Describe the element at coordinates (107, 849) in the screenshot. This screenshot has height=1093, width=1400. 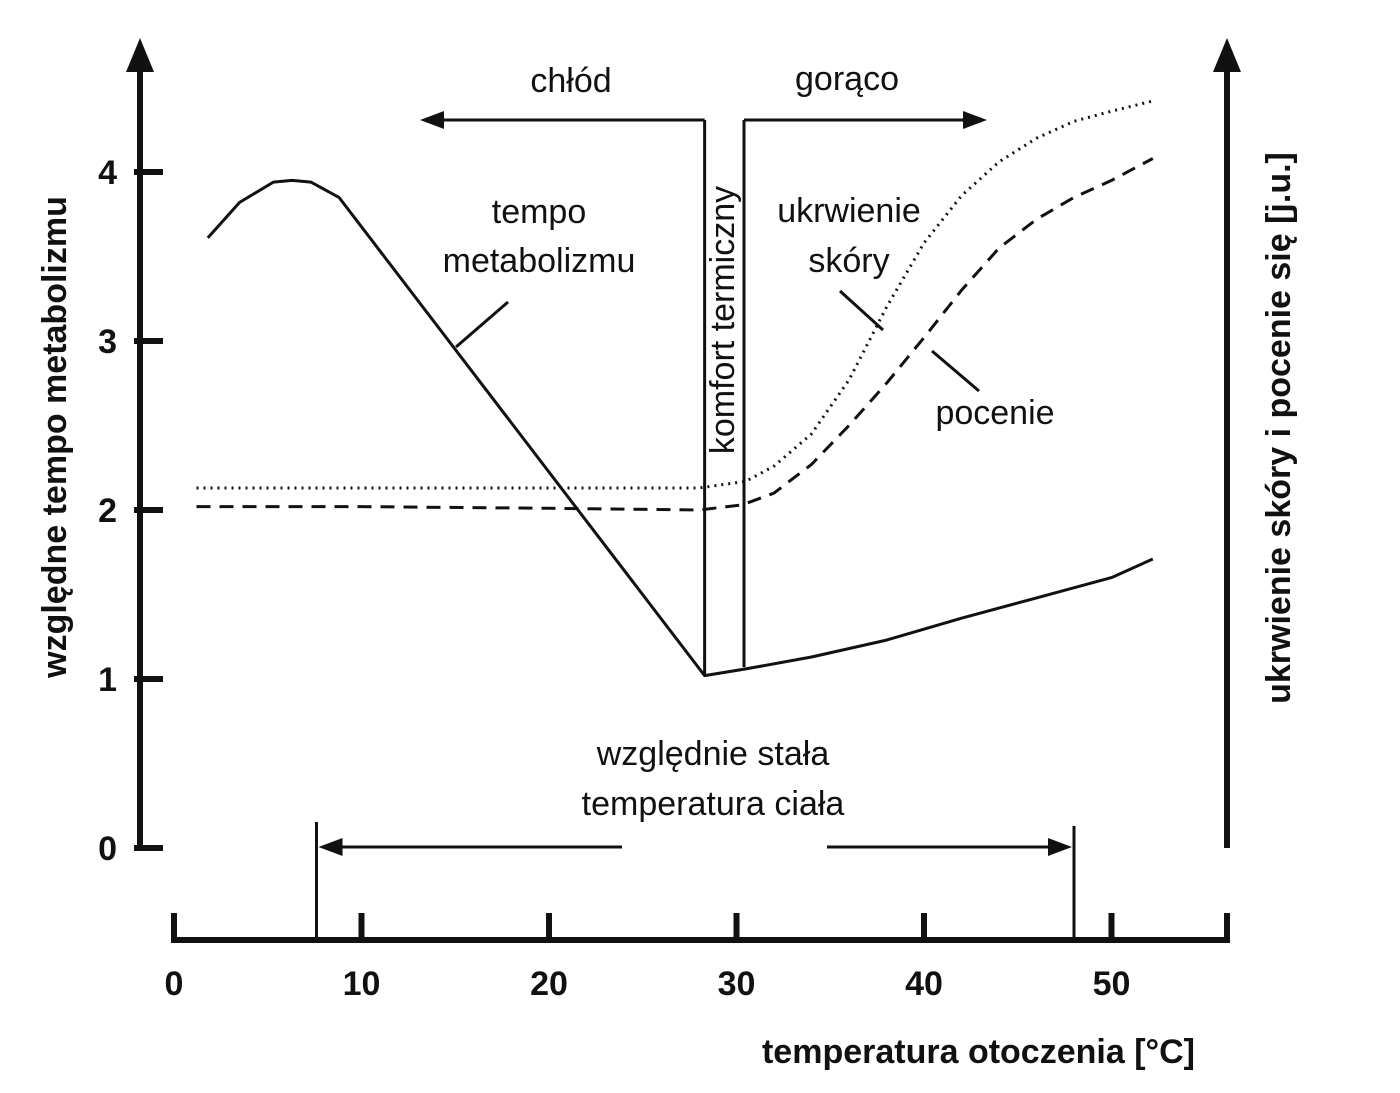
I see `y-tick-label: 0` at that location.